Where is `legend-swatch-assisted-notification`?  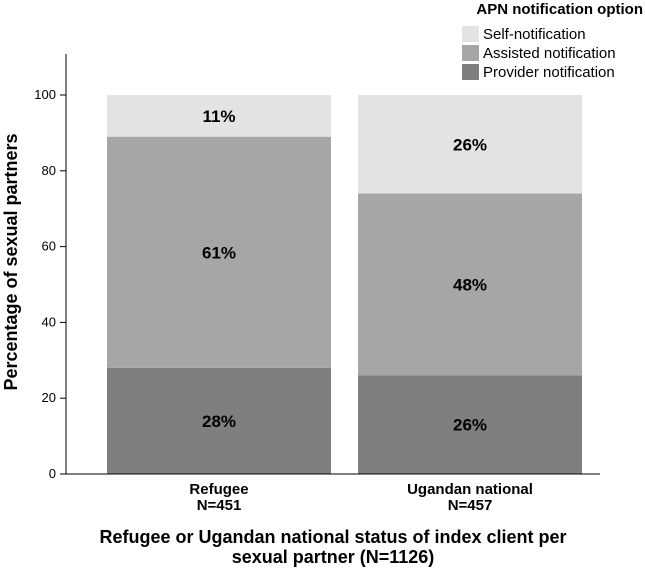
legend-swatch-assisted-notification is located at coordinates (470, 53).